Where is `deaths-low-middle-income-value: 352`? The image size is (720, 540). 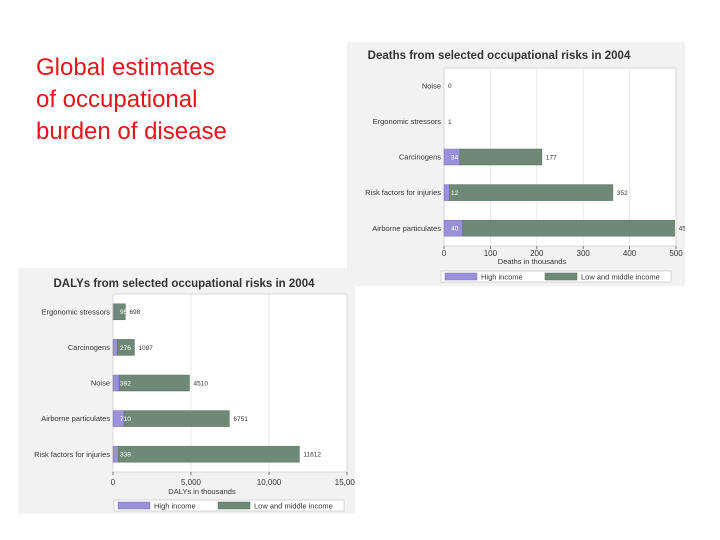 deaths-low-middle-income-value: 352 is located at coordinates (622, 193).